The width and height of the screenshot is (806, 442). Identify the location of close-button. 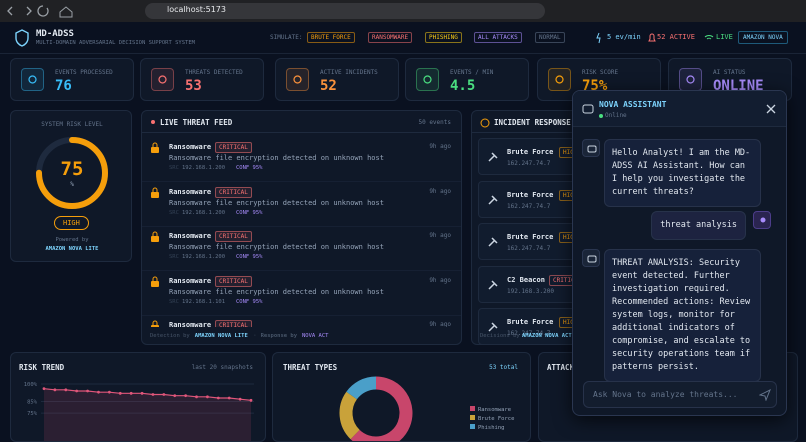
(771, 109).